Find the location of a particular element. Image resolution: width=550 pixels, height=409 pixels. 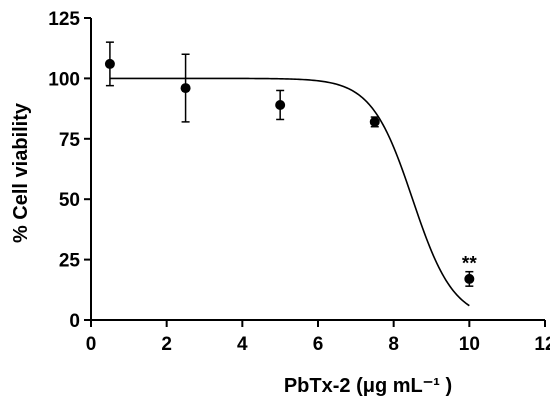

y-axis: 0 25 50 75 100 125 is located at coordinates (70, 170).